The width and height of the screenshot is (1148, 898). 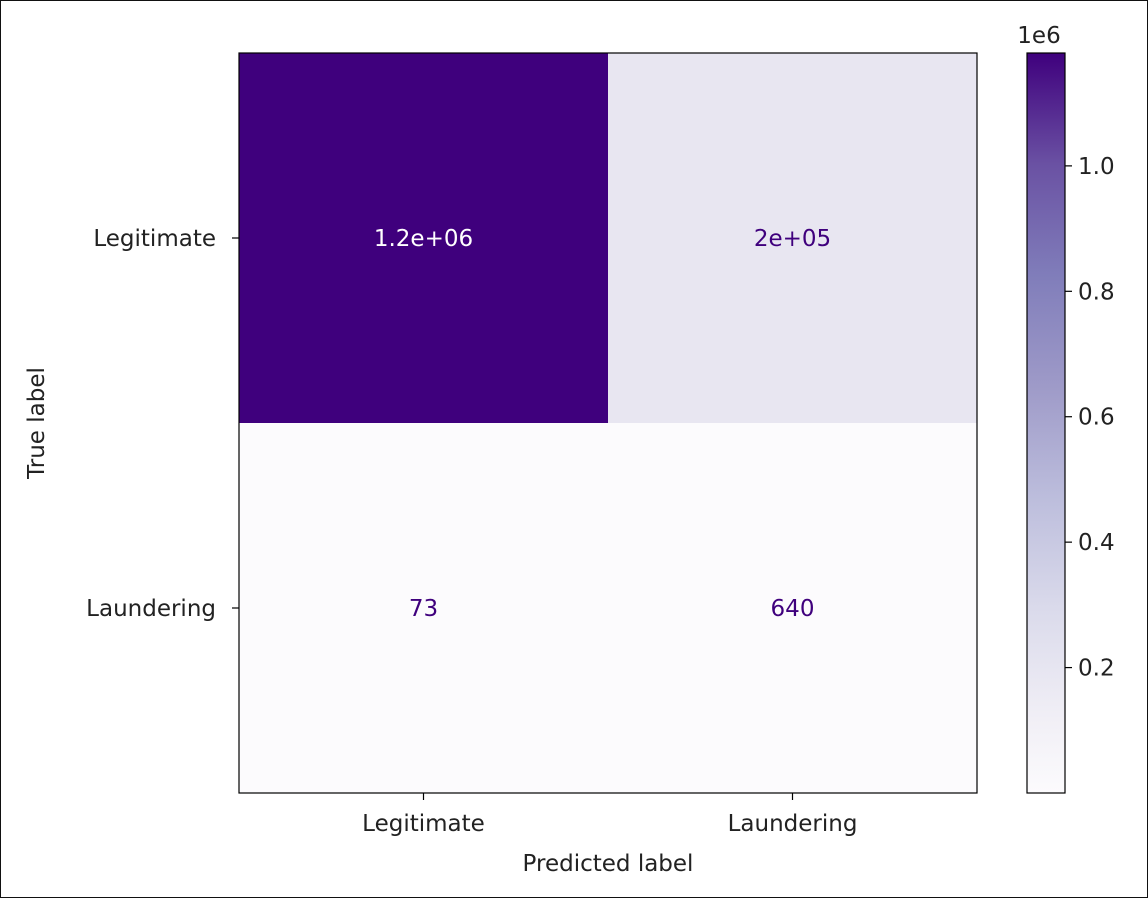 What do you see at coordinates (1096, 543) in the screenshot?
I see `colorbar-tick-label: 0.4` at bounding box center [1096, 543].